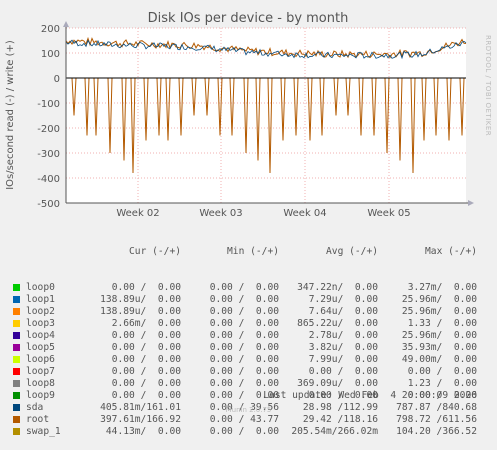 The image size is (497, 450). Describe the element at coordinates (337, 323) in the screenshot. I see `legend-avg: 865.22u/ 0.00` at that location.